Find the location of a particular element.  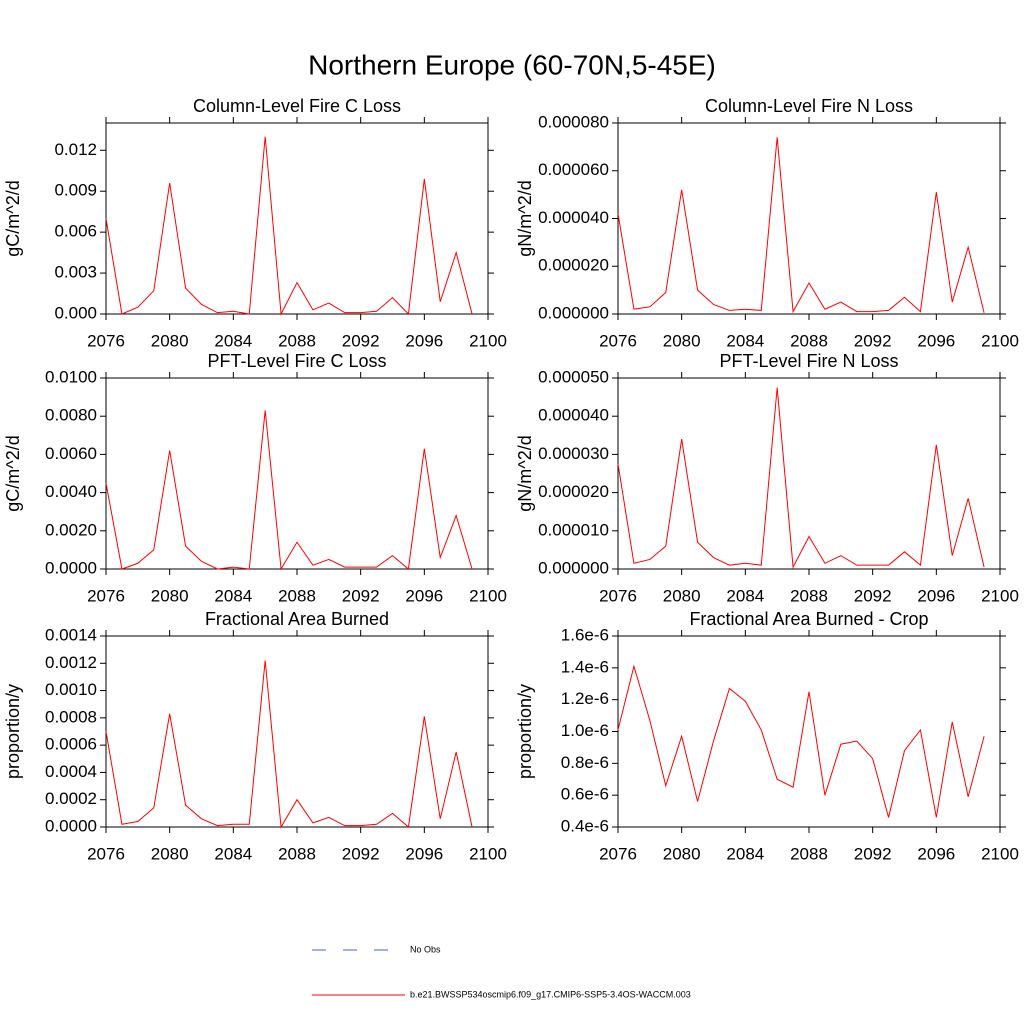

y-tick-label: 0.0014 is located at coordinates (71, 634).